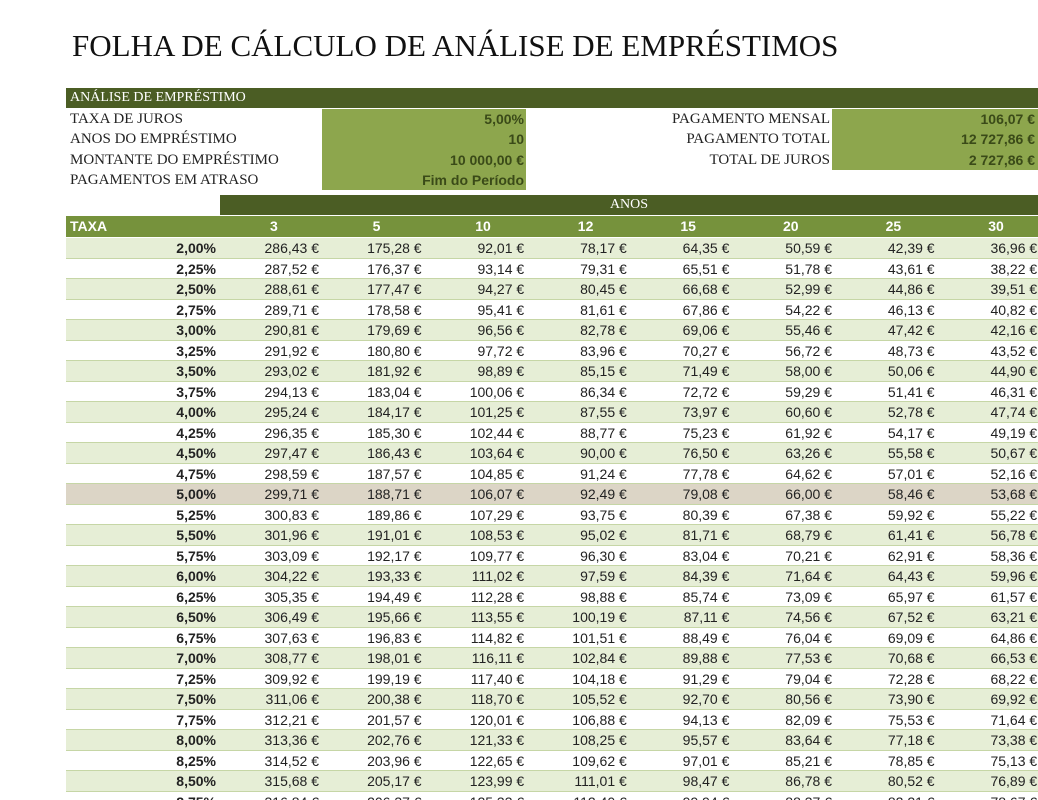 The image size is (1038, 800). Describe the element at coordinates (911, 494) in the screenshot. I see `payment-cell: 58,46 €` at that location.